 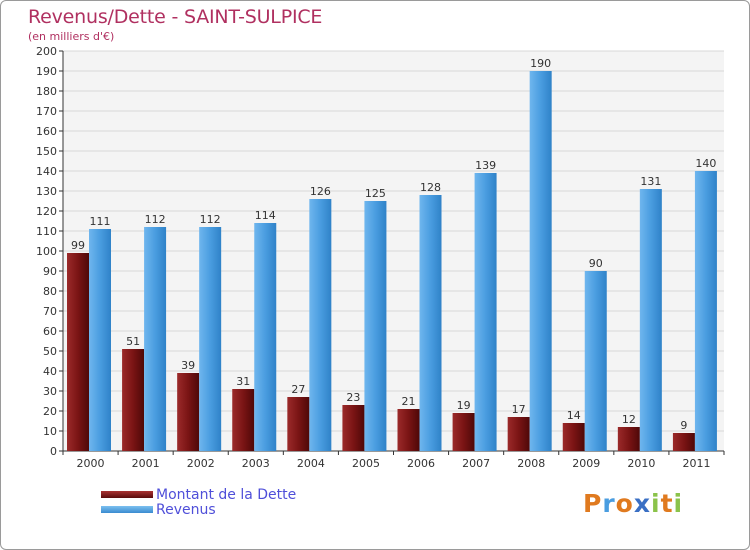 What do you see at coordinates (186, 509) in the screenshot?
I see `legend-label-revenus: Revenus` at bounding box center [186, 509].